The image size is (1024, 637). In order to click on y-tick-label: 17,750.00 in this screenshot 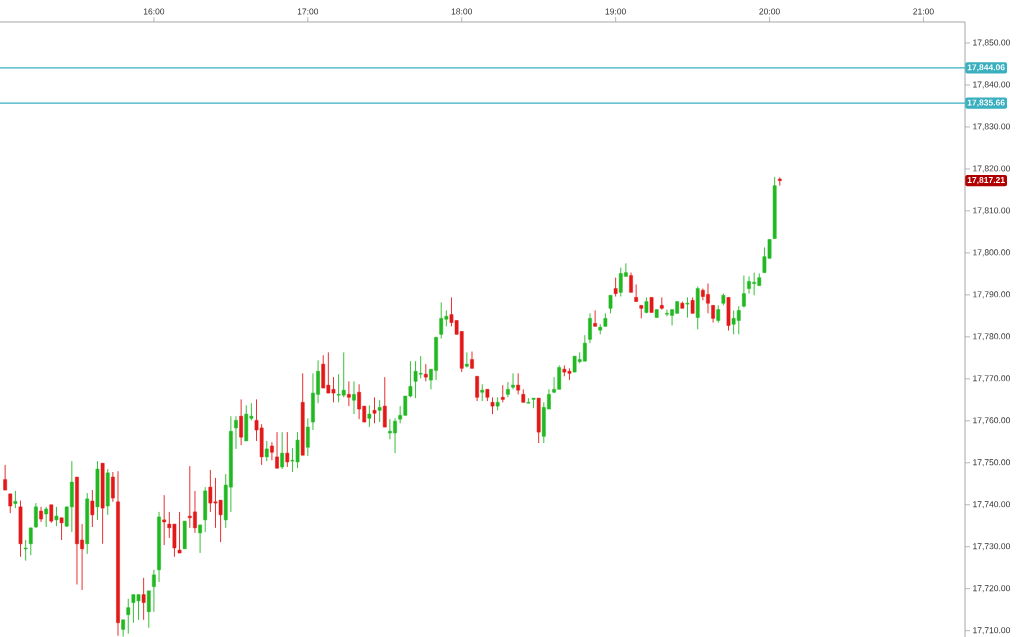, I will do `click(992, 463)`.